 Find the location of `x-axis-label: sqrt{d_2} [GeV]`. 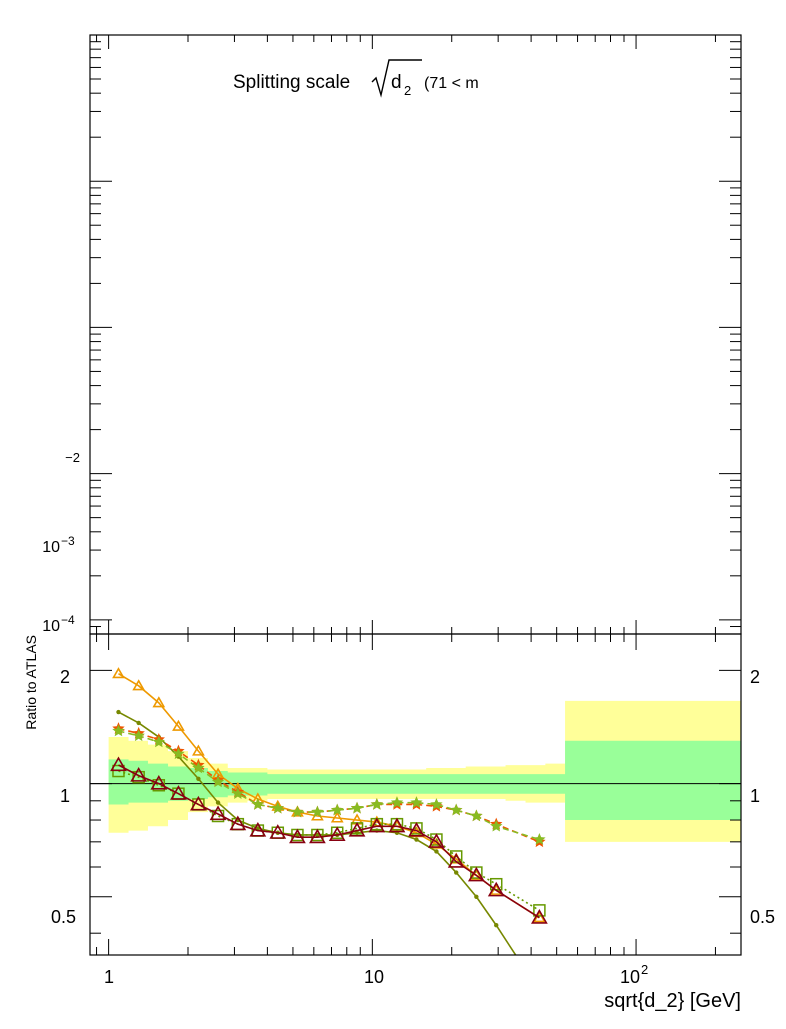

x-axis-label: sqrt{d_2} [GeV] is located at coordinates (672, 1001).